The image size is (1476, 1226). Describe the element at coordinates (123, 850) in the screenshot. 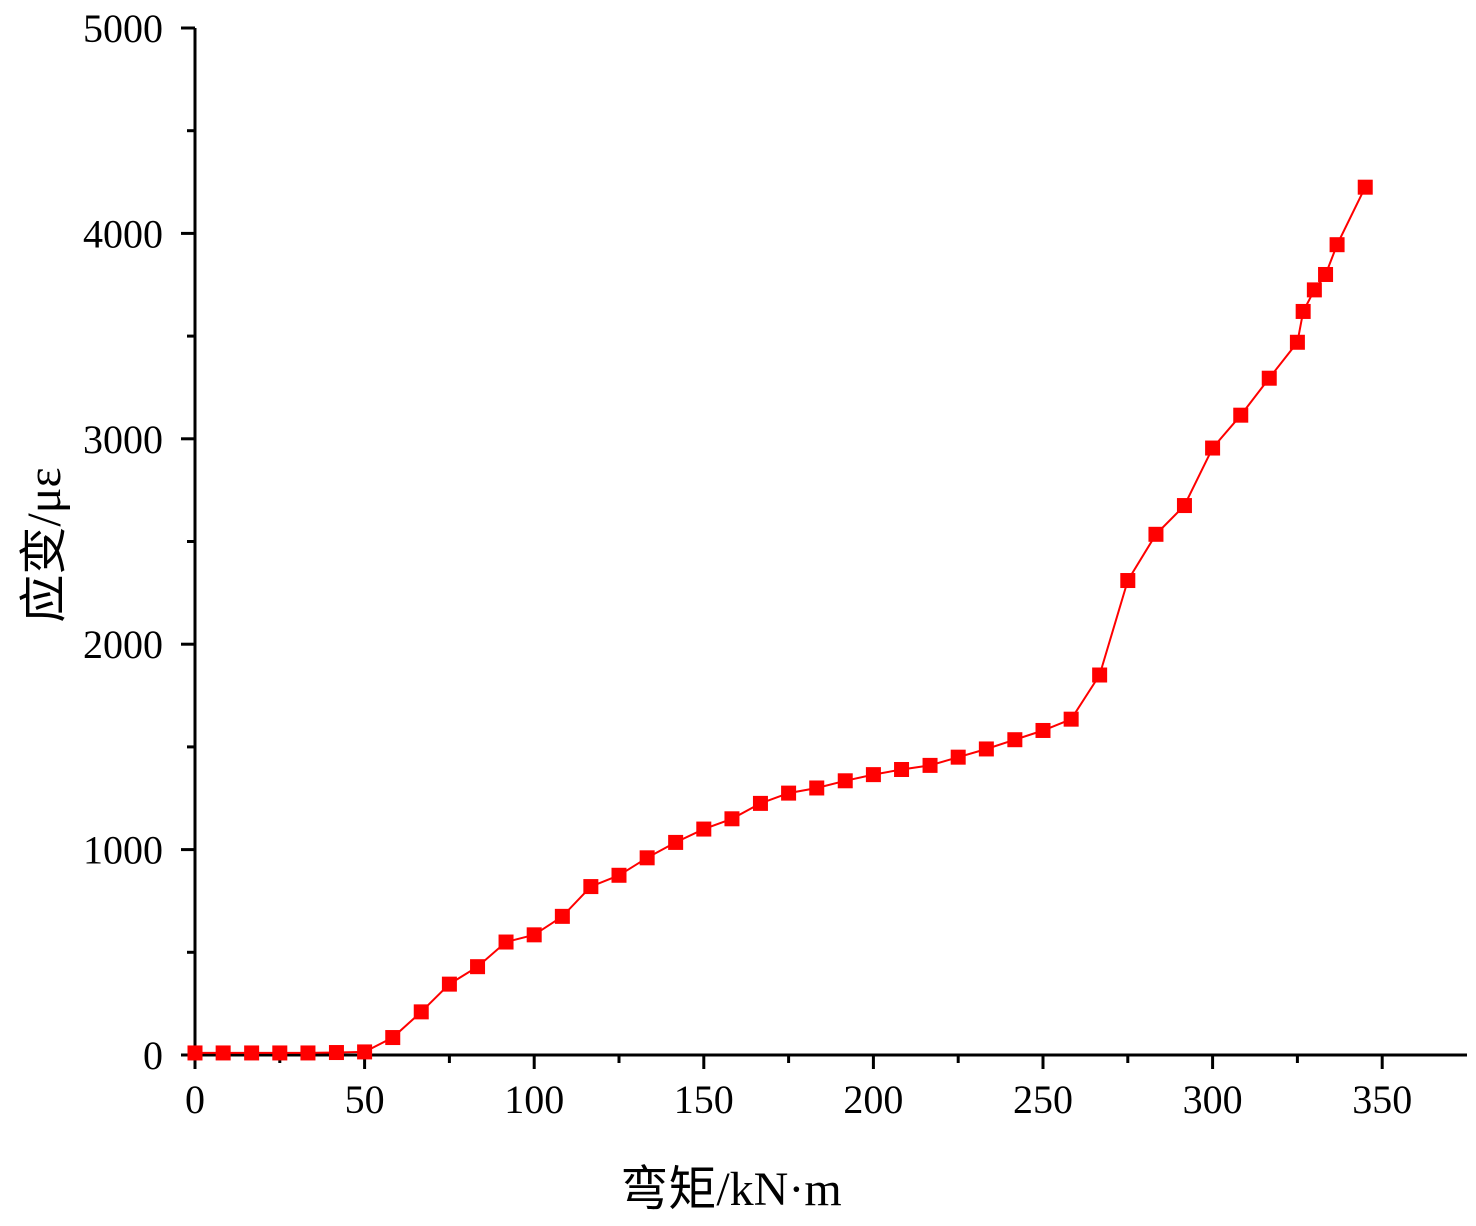

I see `y-tick-label: 1000` at that location.